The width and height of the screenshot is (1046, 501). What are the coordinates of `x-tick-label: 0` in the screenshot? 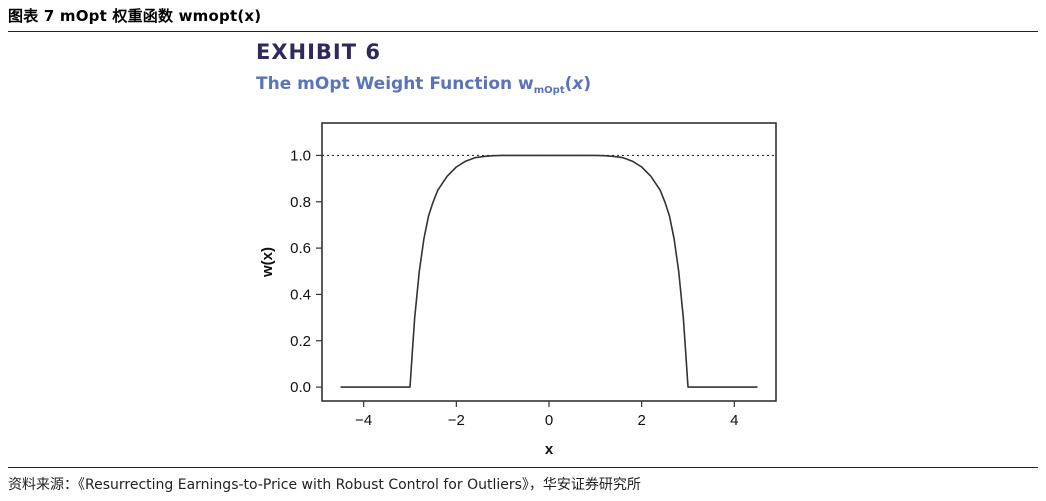 It's located at (549, 420).